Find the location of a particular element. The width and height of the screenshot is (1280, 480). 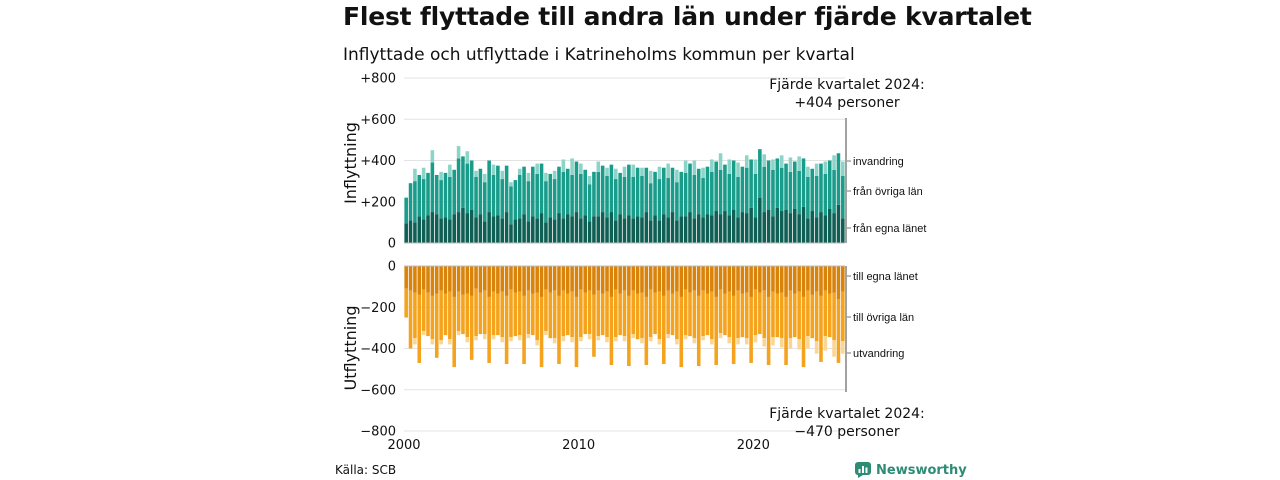

y-tick-label: +400 is located at coordinates (378, 161).